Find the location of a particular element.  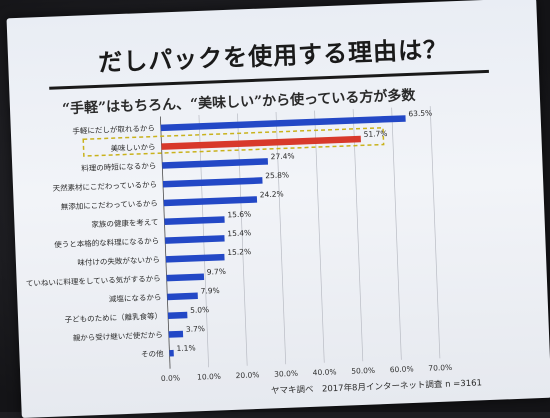

category-label: 家族の健康を考えて is located at coordinates (124, 223).